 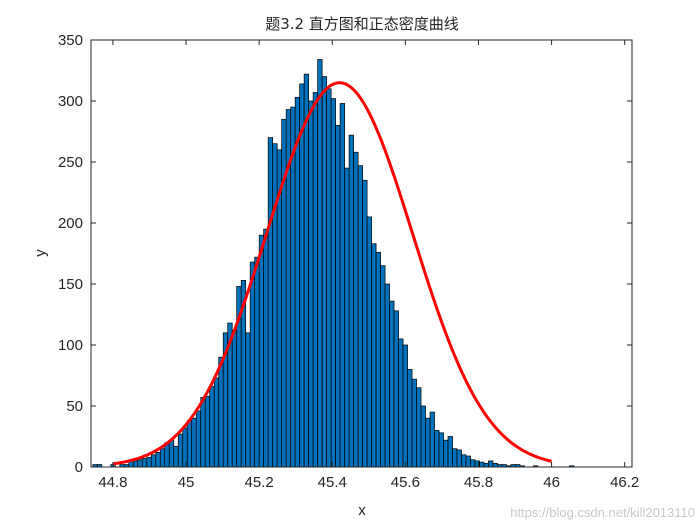 I want to click on y-tick-label: 300, so click(x=70, y=101).